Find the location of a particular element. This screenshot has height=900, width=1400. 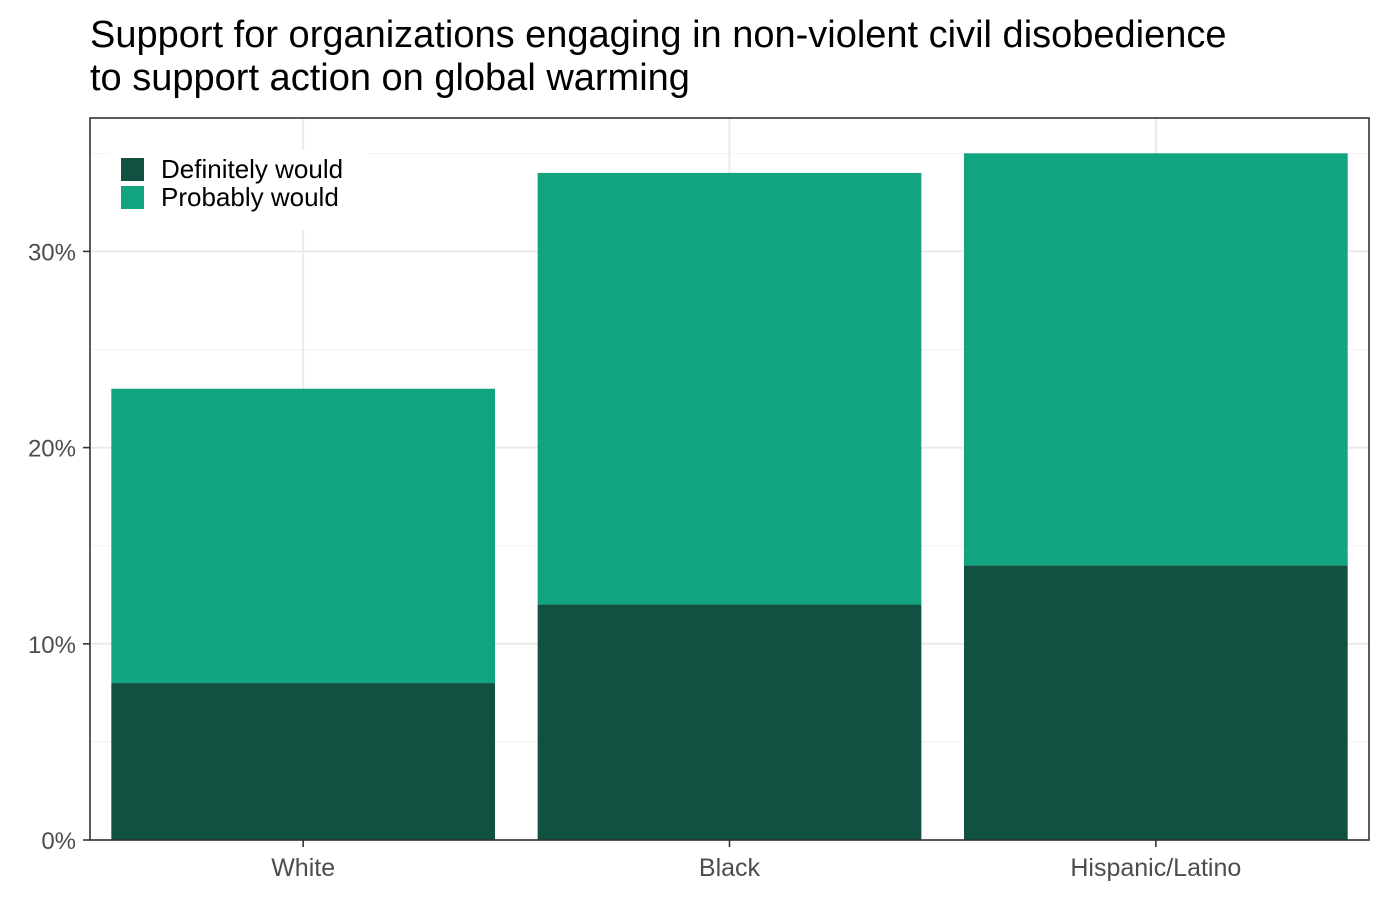

legend-label: Definitely would is located at coordinates (252, 169).